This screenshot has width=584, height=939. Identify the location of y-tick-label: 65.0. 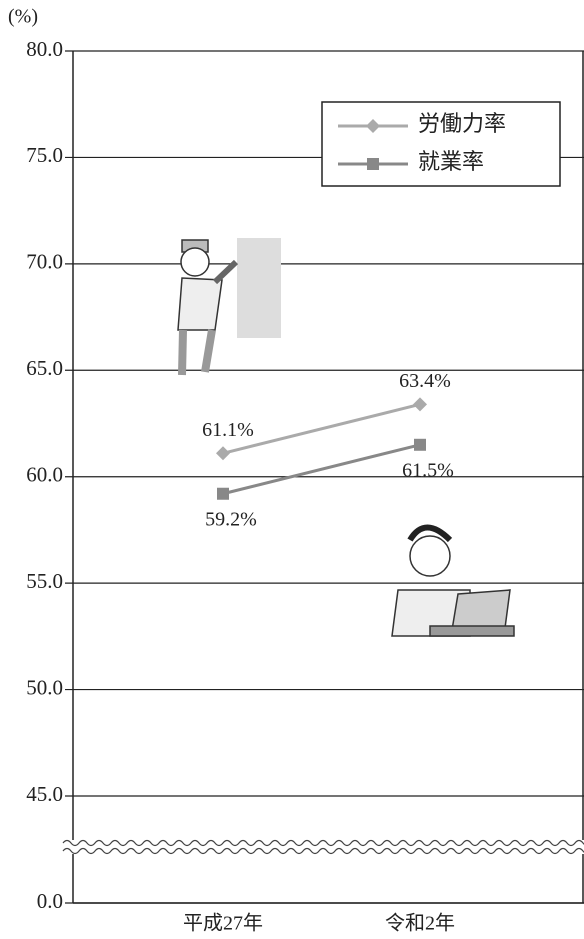
(44, 368).